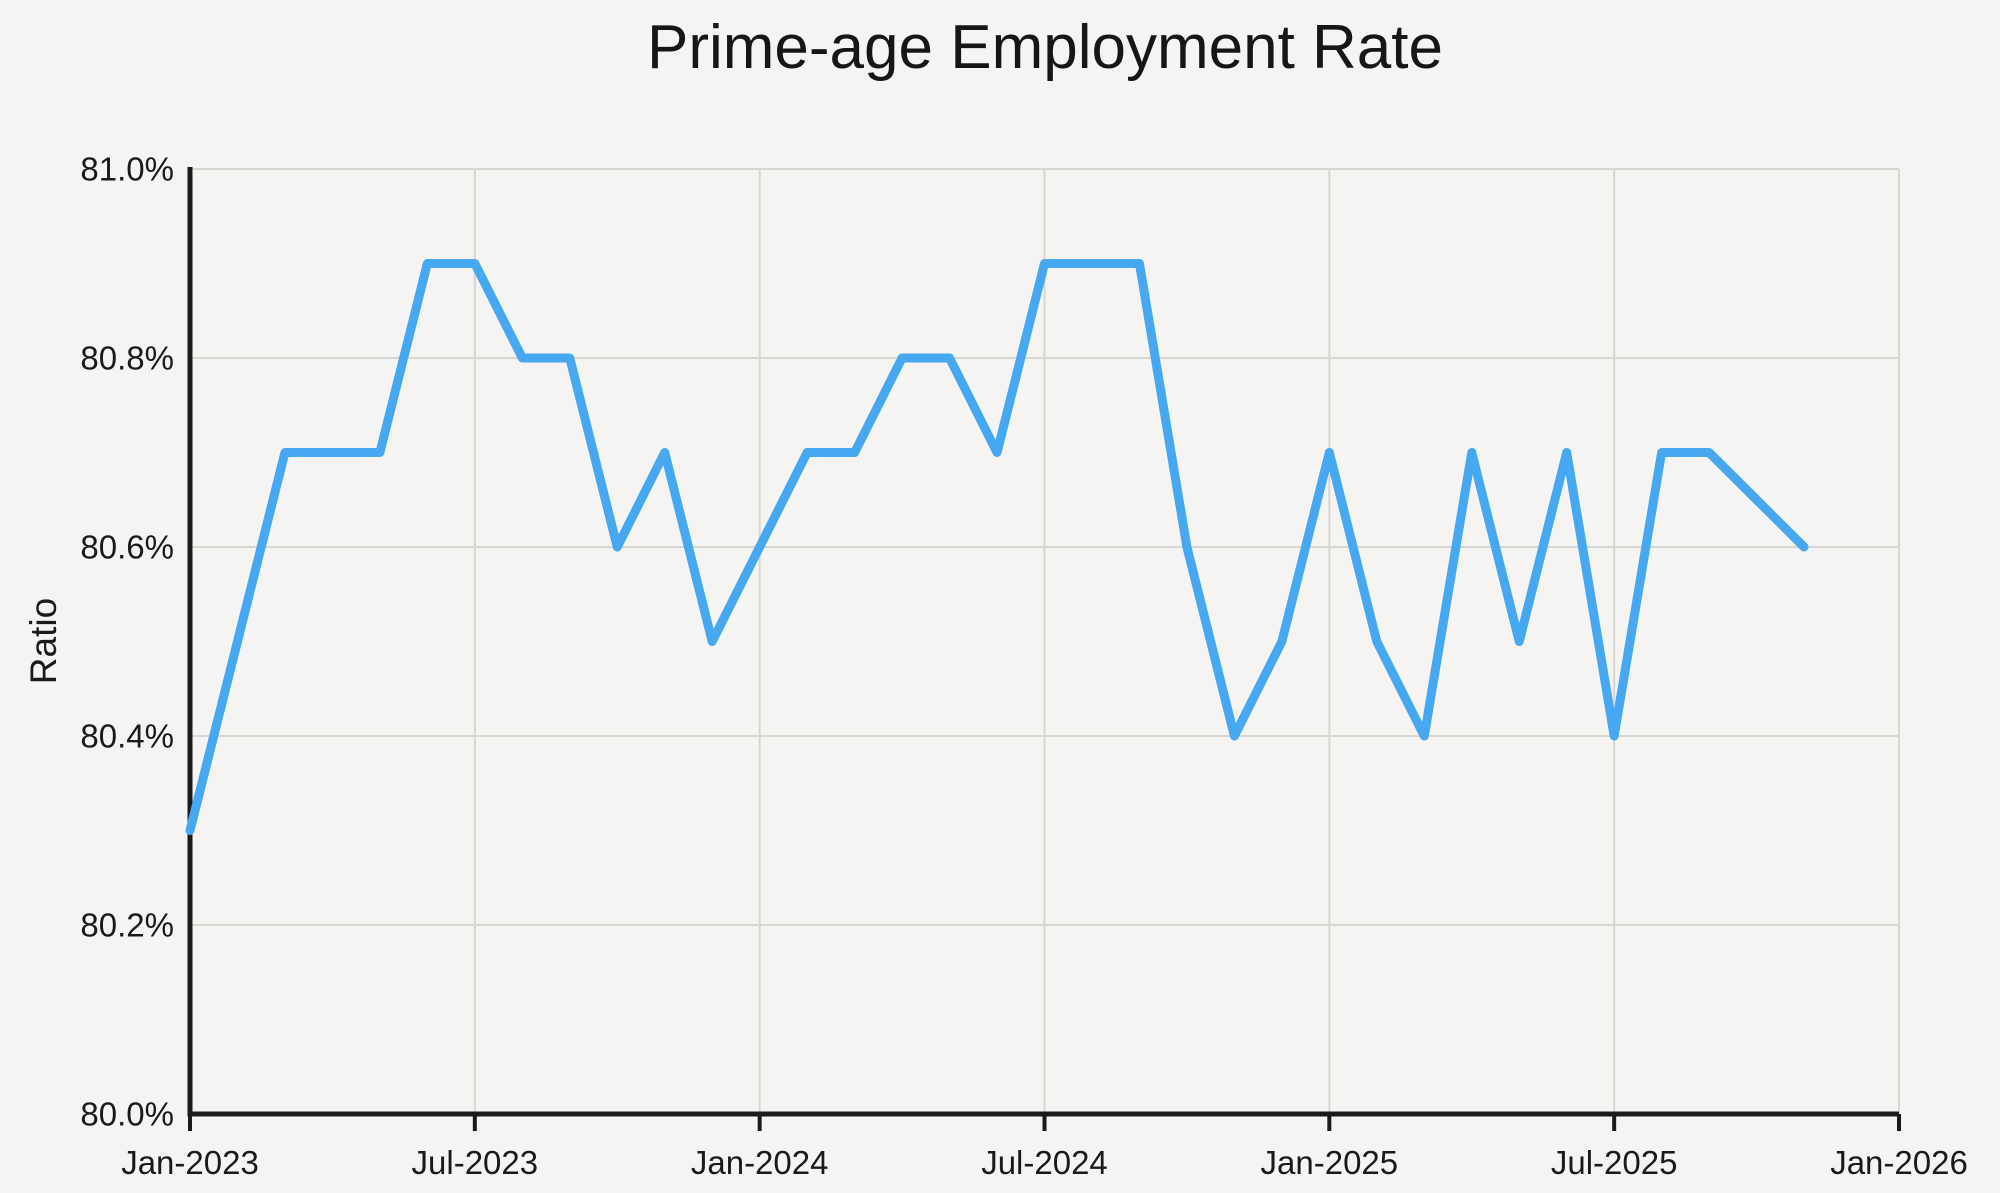  Describe the element at coordinates (43, 641) in the screenshot. I see `y-axis-title: Ratio` at that location.